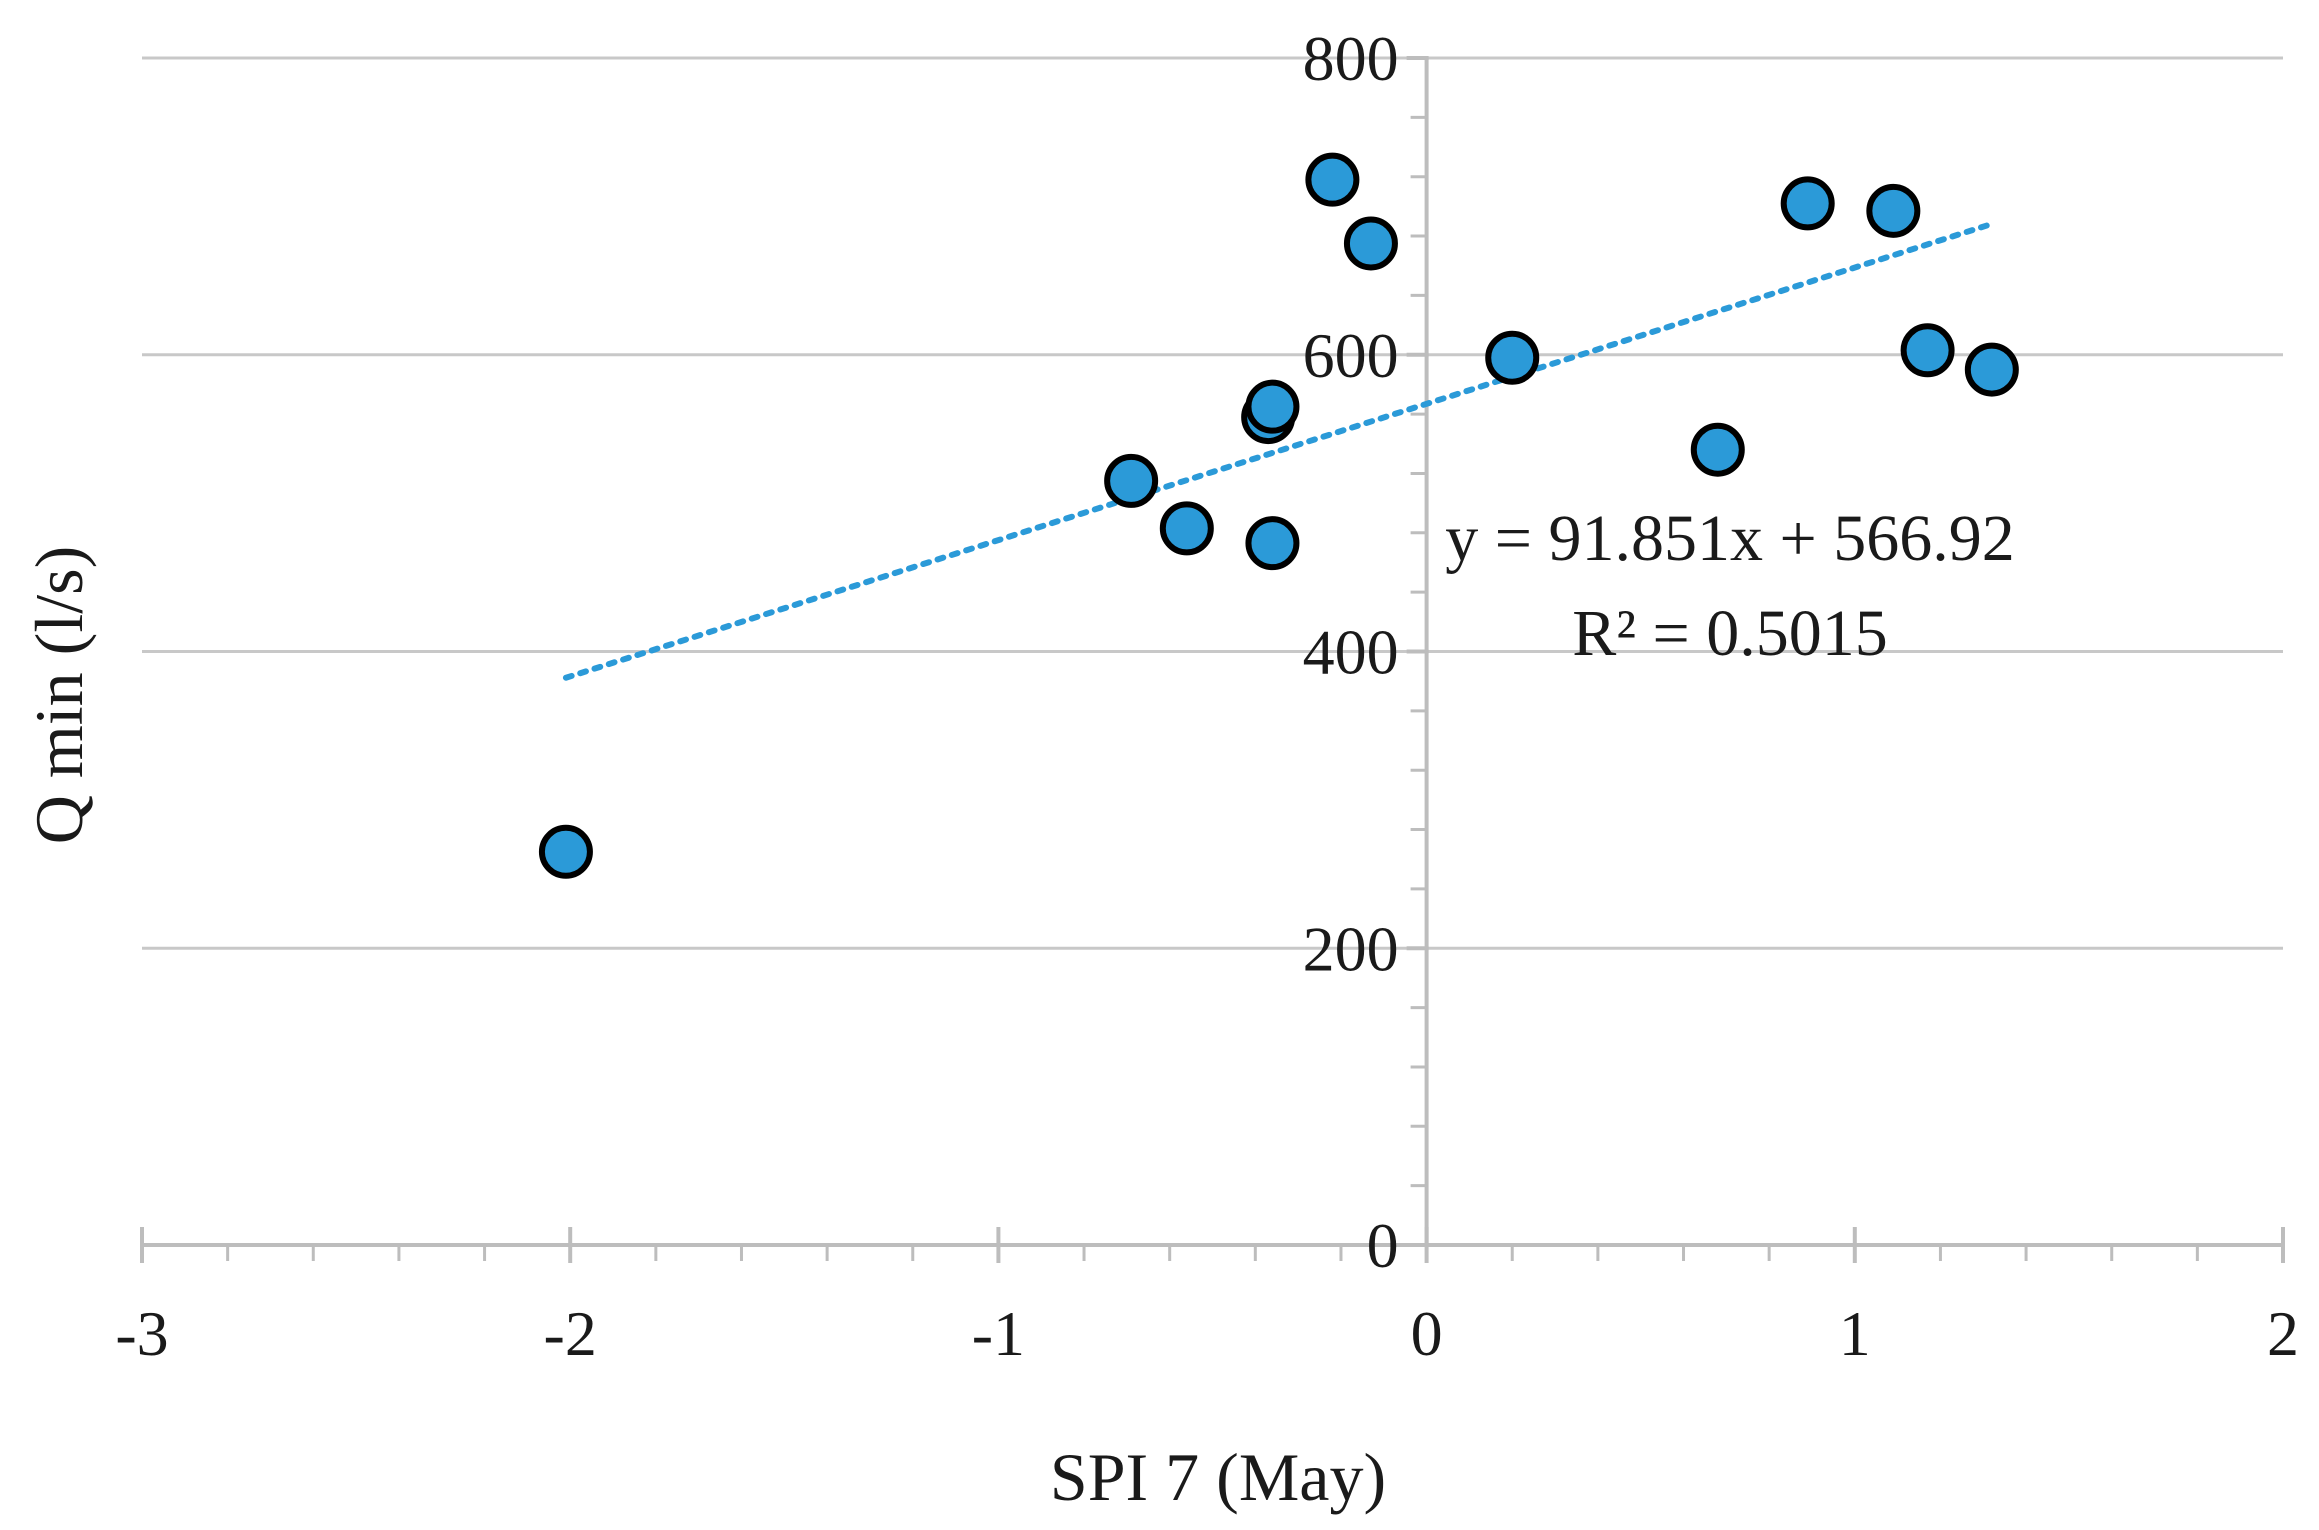  What do you see at coordinates (1383, 1245) in the screenshot?
I see `y-tick-label: 0` at bounding box center [1383, 1245].